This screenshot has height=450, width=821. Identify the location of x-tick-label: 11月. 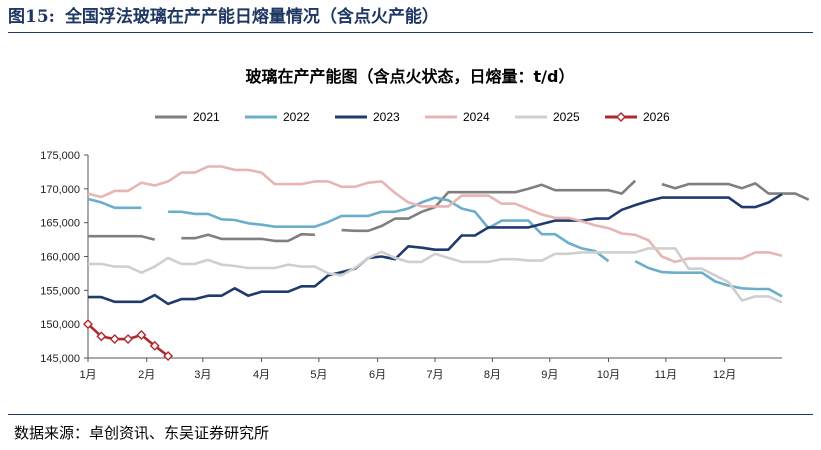
(666, 375).